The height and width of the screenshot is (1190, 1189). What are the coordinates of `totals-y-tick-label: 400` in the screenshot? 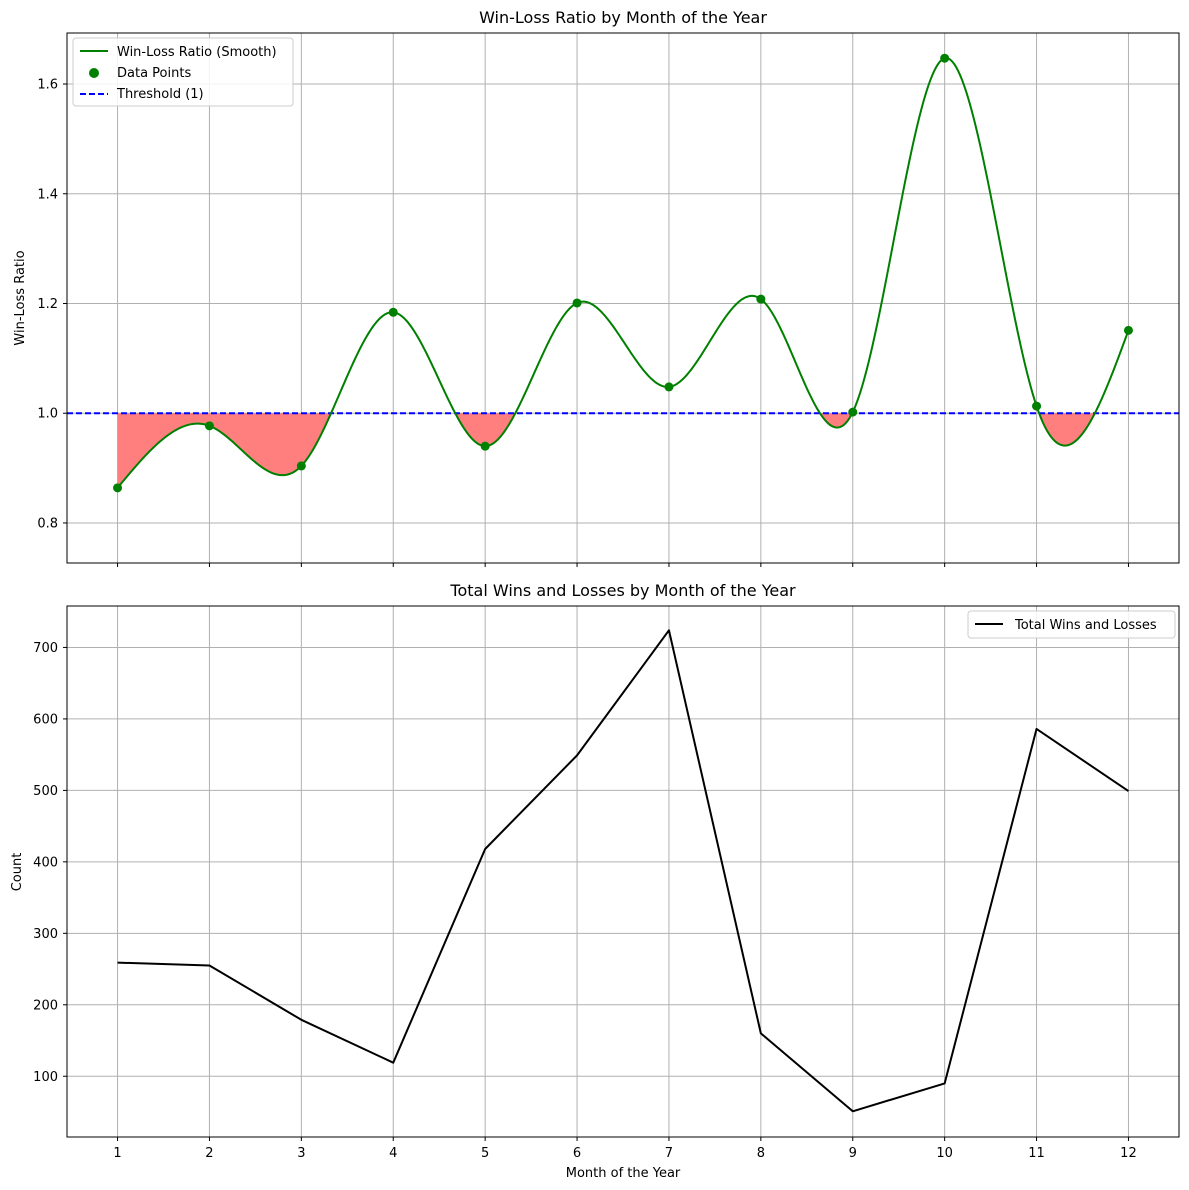 It's located at (45, 862).